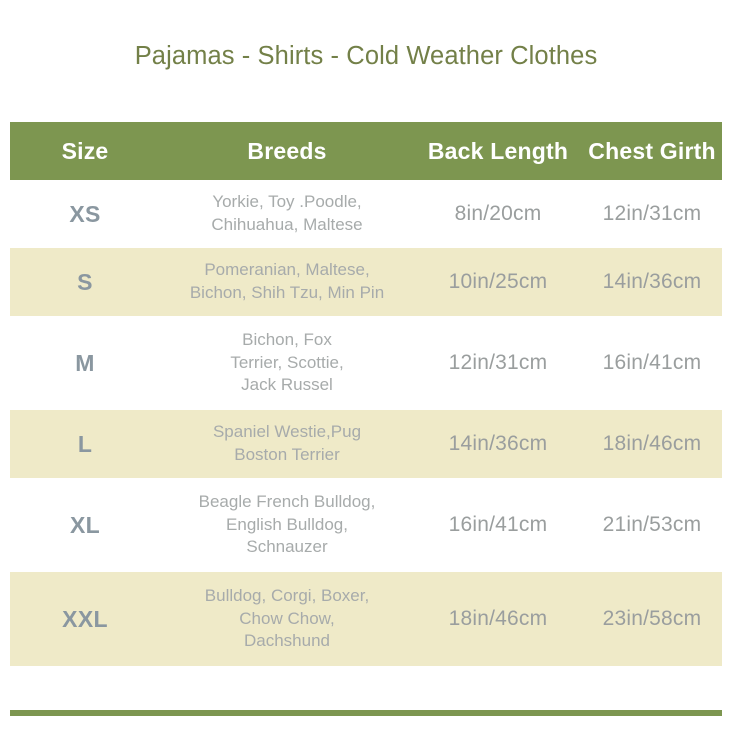 The height and width of the screenshot is (732, 732). Describe the element at coordinates (366, 56) in the screenshot. I see `page-title: Pajamas - Shirts - Cold Weather Clothes` at that location.